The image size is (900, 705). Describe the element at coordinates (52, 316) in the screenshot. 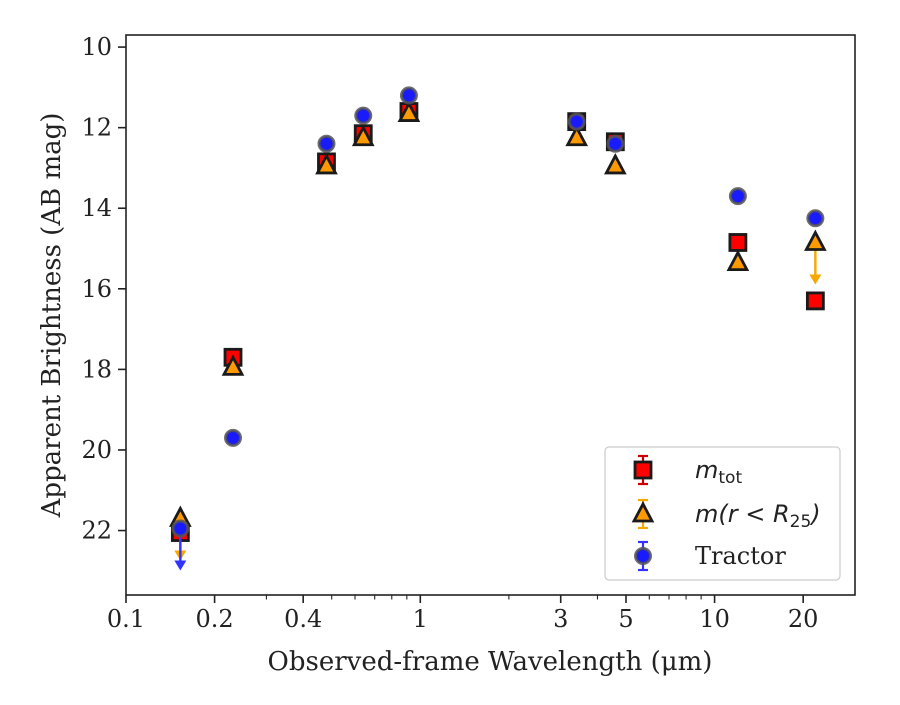

I see `y-axis-label: Apparent Brightness (AB mag)` at that location.